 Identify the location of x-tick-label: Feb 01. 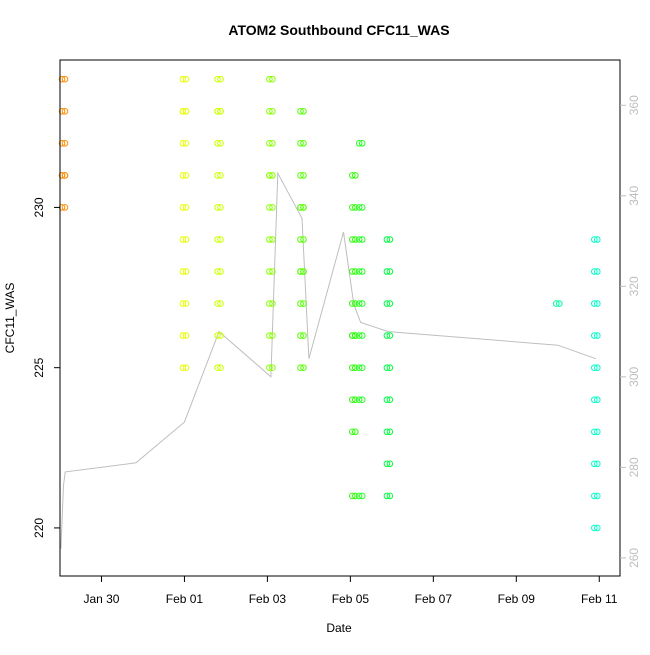
(185, 599).